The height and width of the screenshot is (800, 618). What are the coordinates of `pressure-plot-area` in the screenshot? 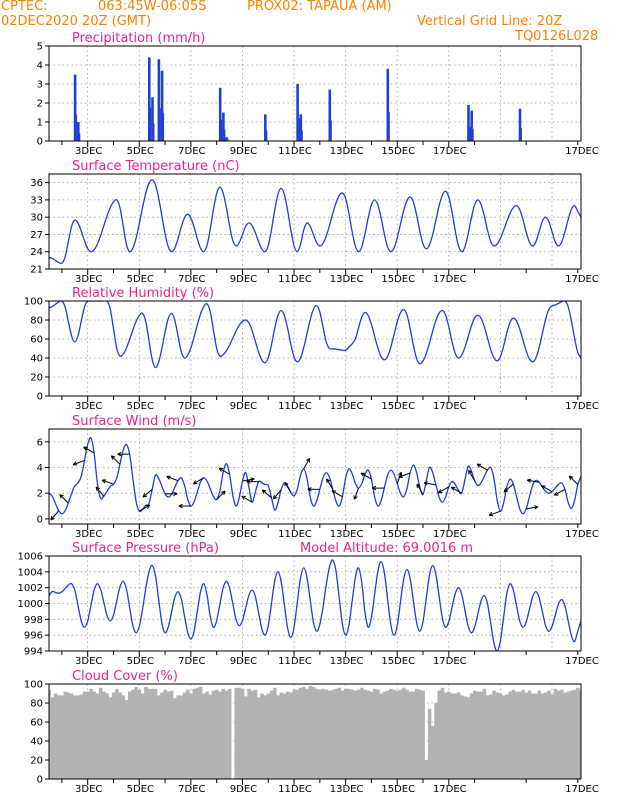 It's located at (315, 603).